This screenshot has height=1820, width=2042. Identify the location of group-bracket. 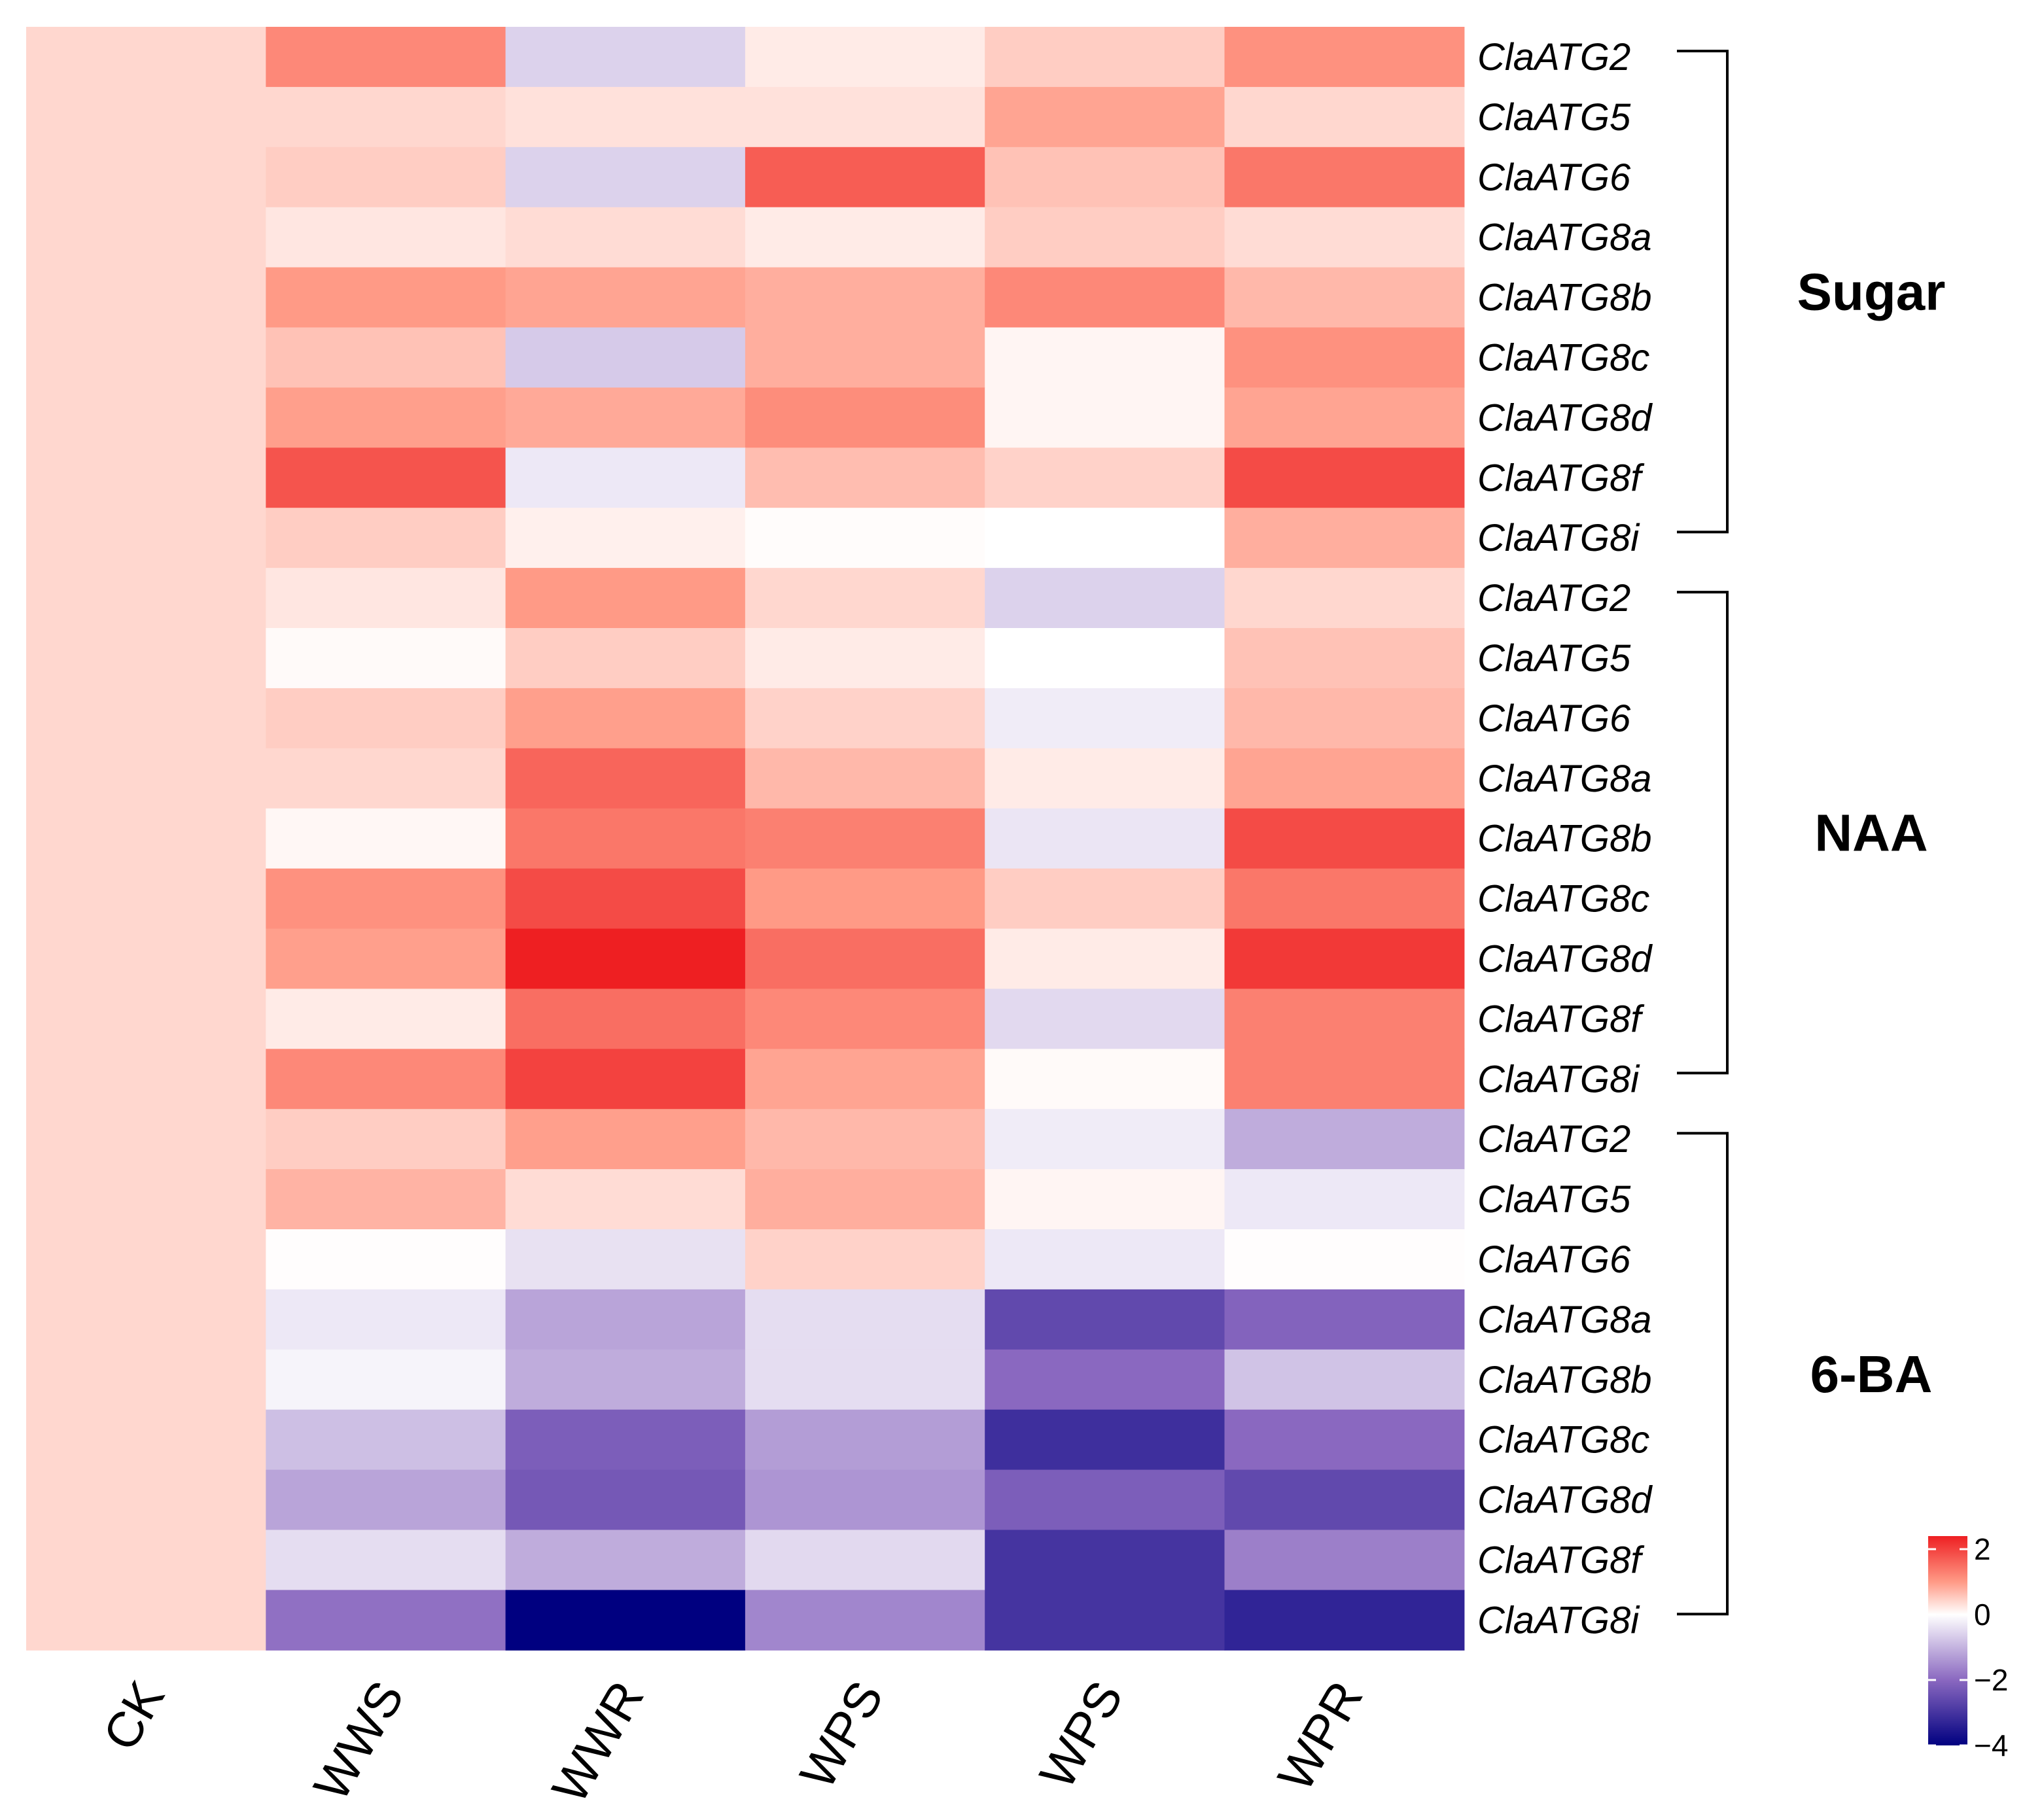
(1703, 292).